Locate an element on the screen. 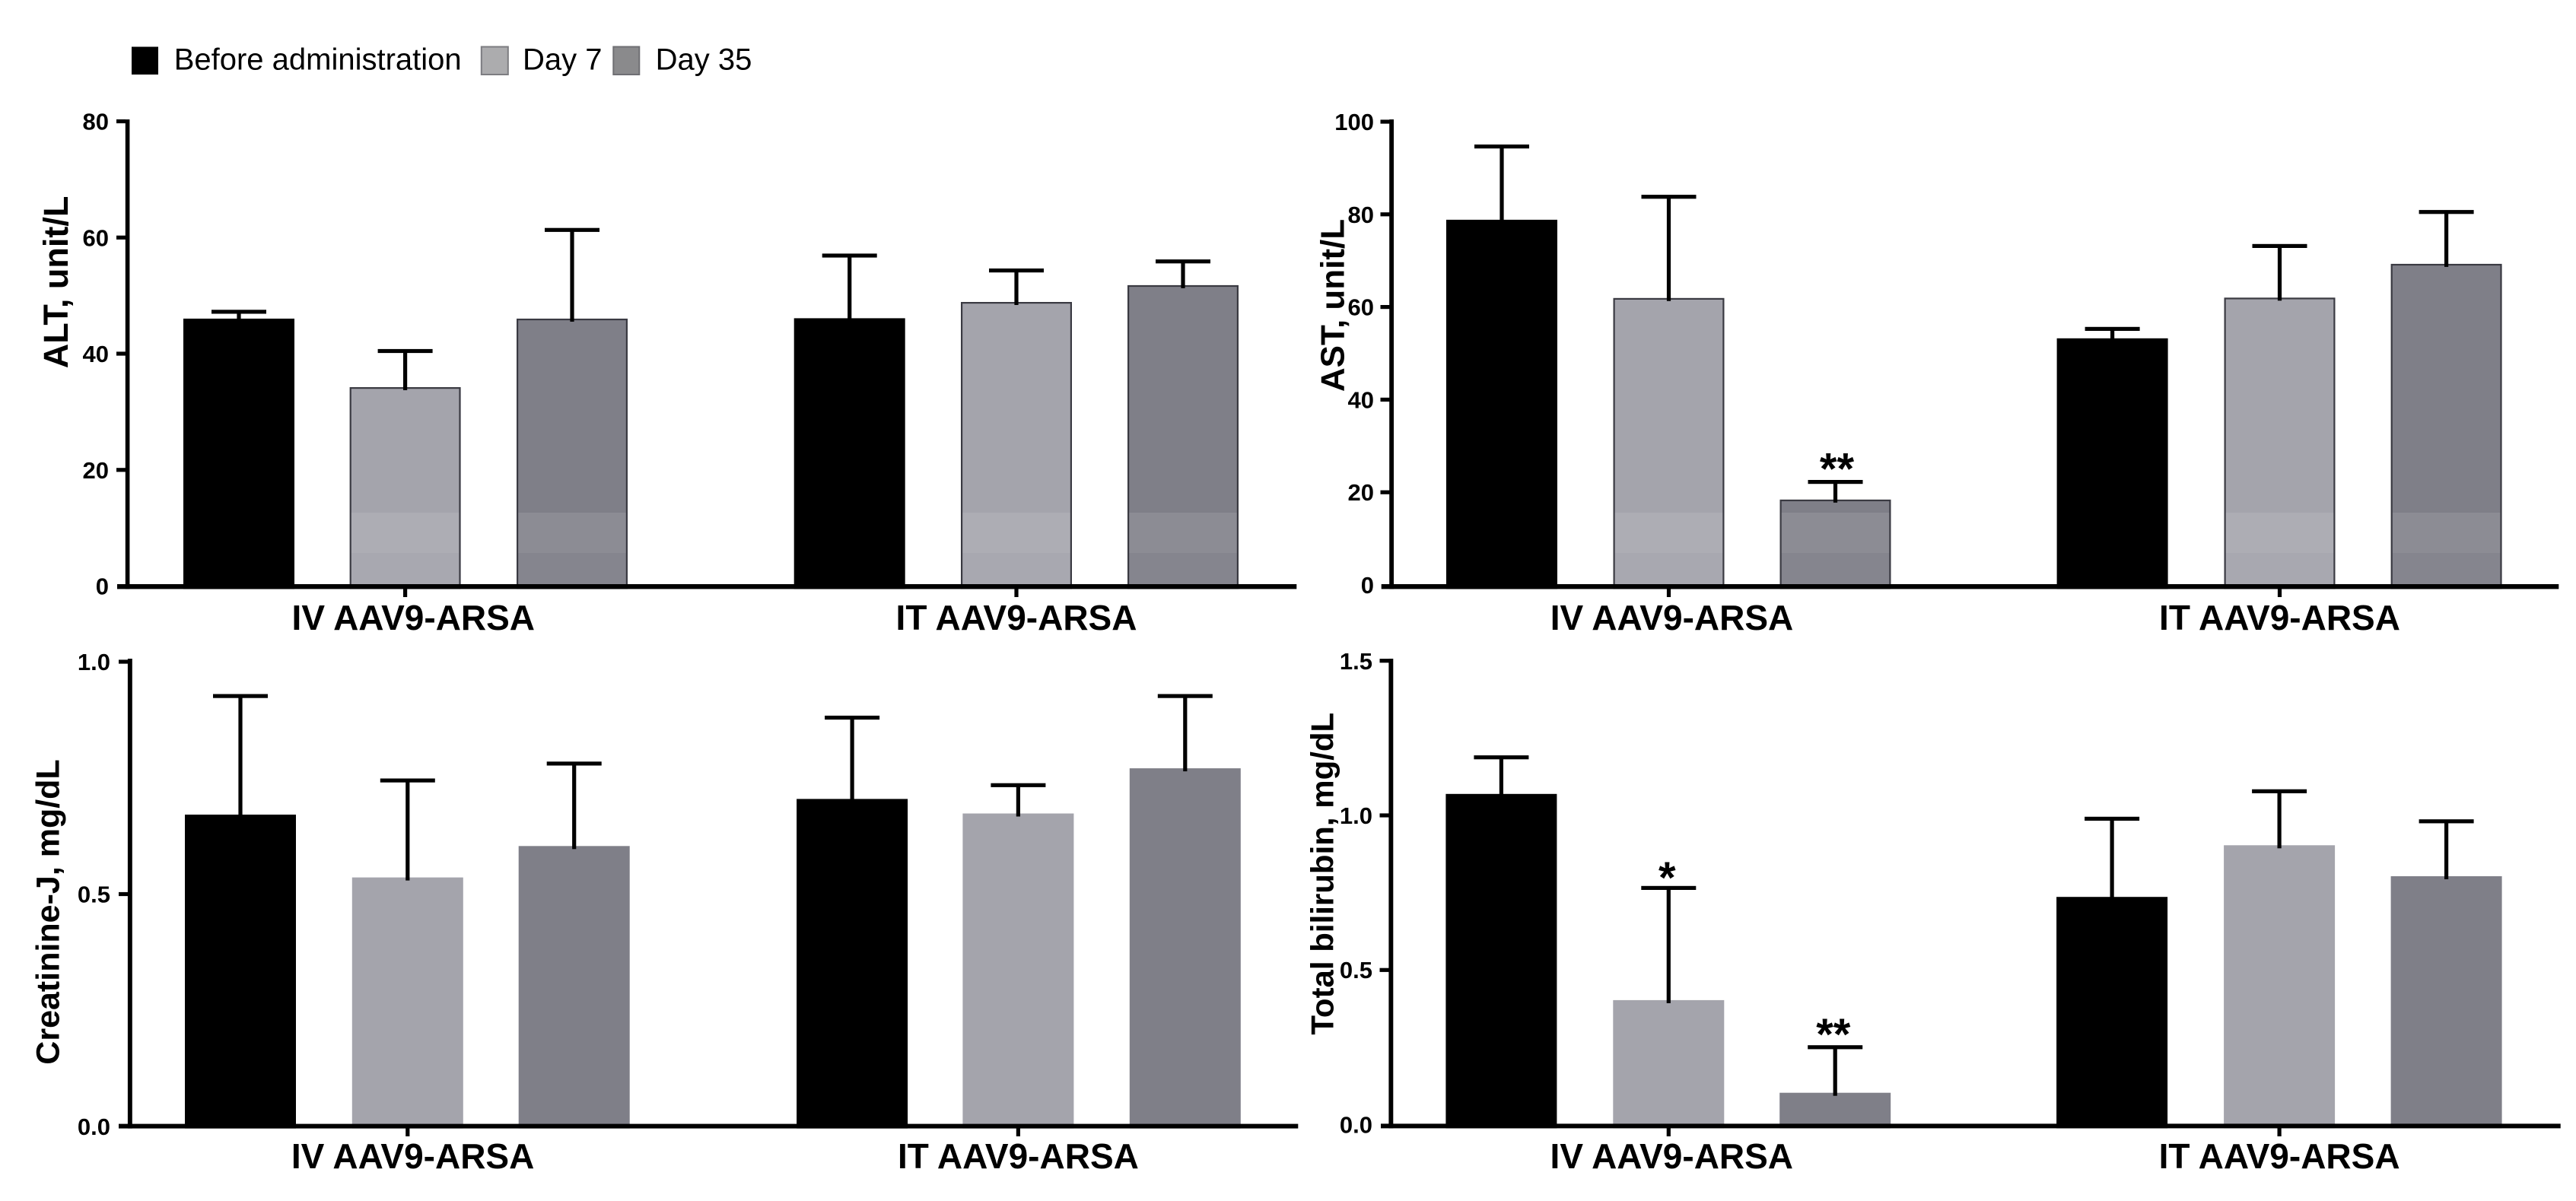 This screenshot has height=1201, width=2576. svg-text: Day 7 is located at coordinates (563, 60).